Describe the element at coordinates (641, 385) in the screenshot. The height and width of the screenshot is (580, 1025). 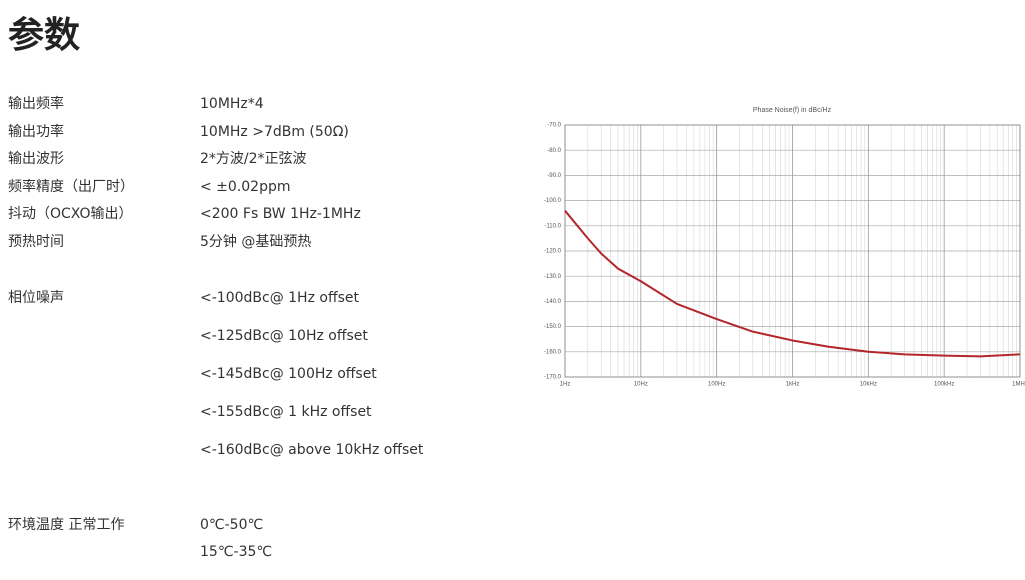
I see `x-tick-label: 10Hz` at that location.